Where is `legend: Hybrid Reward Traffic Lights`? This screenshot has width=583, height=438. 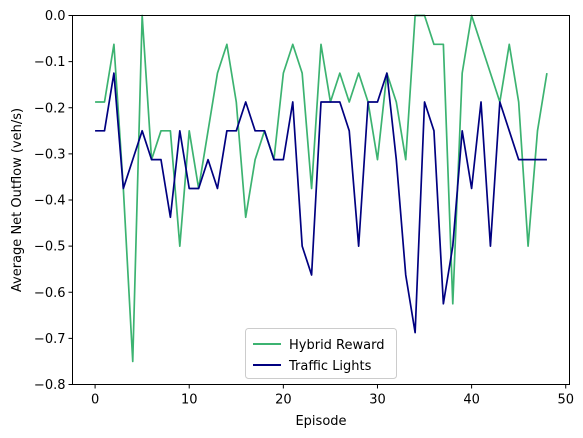 legend: Hybrid Reward Traffic Lights is located at coordinates (321, 354).